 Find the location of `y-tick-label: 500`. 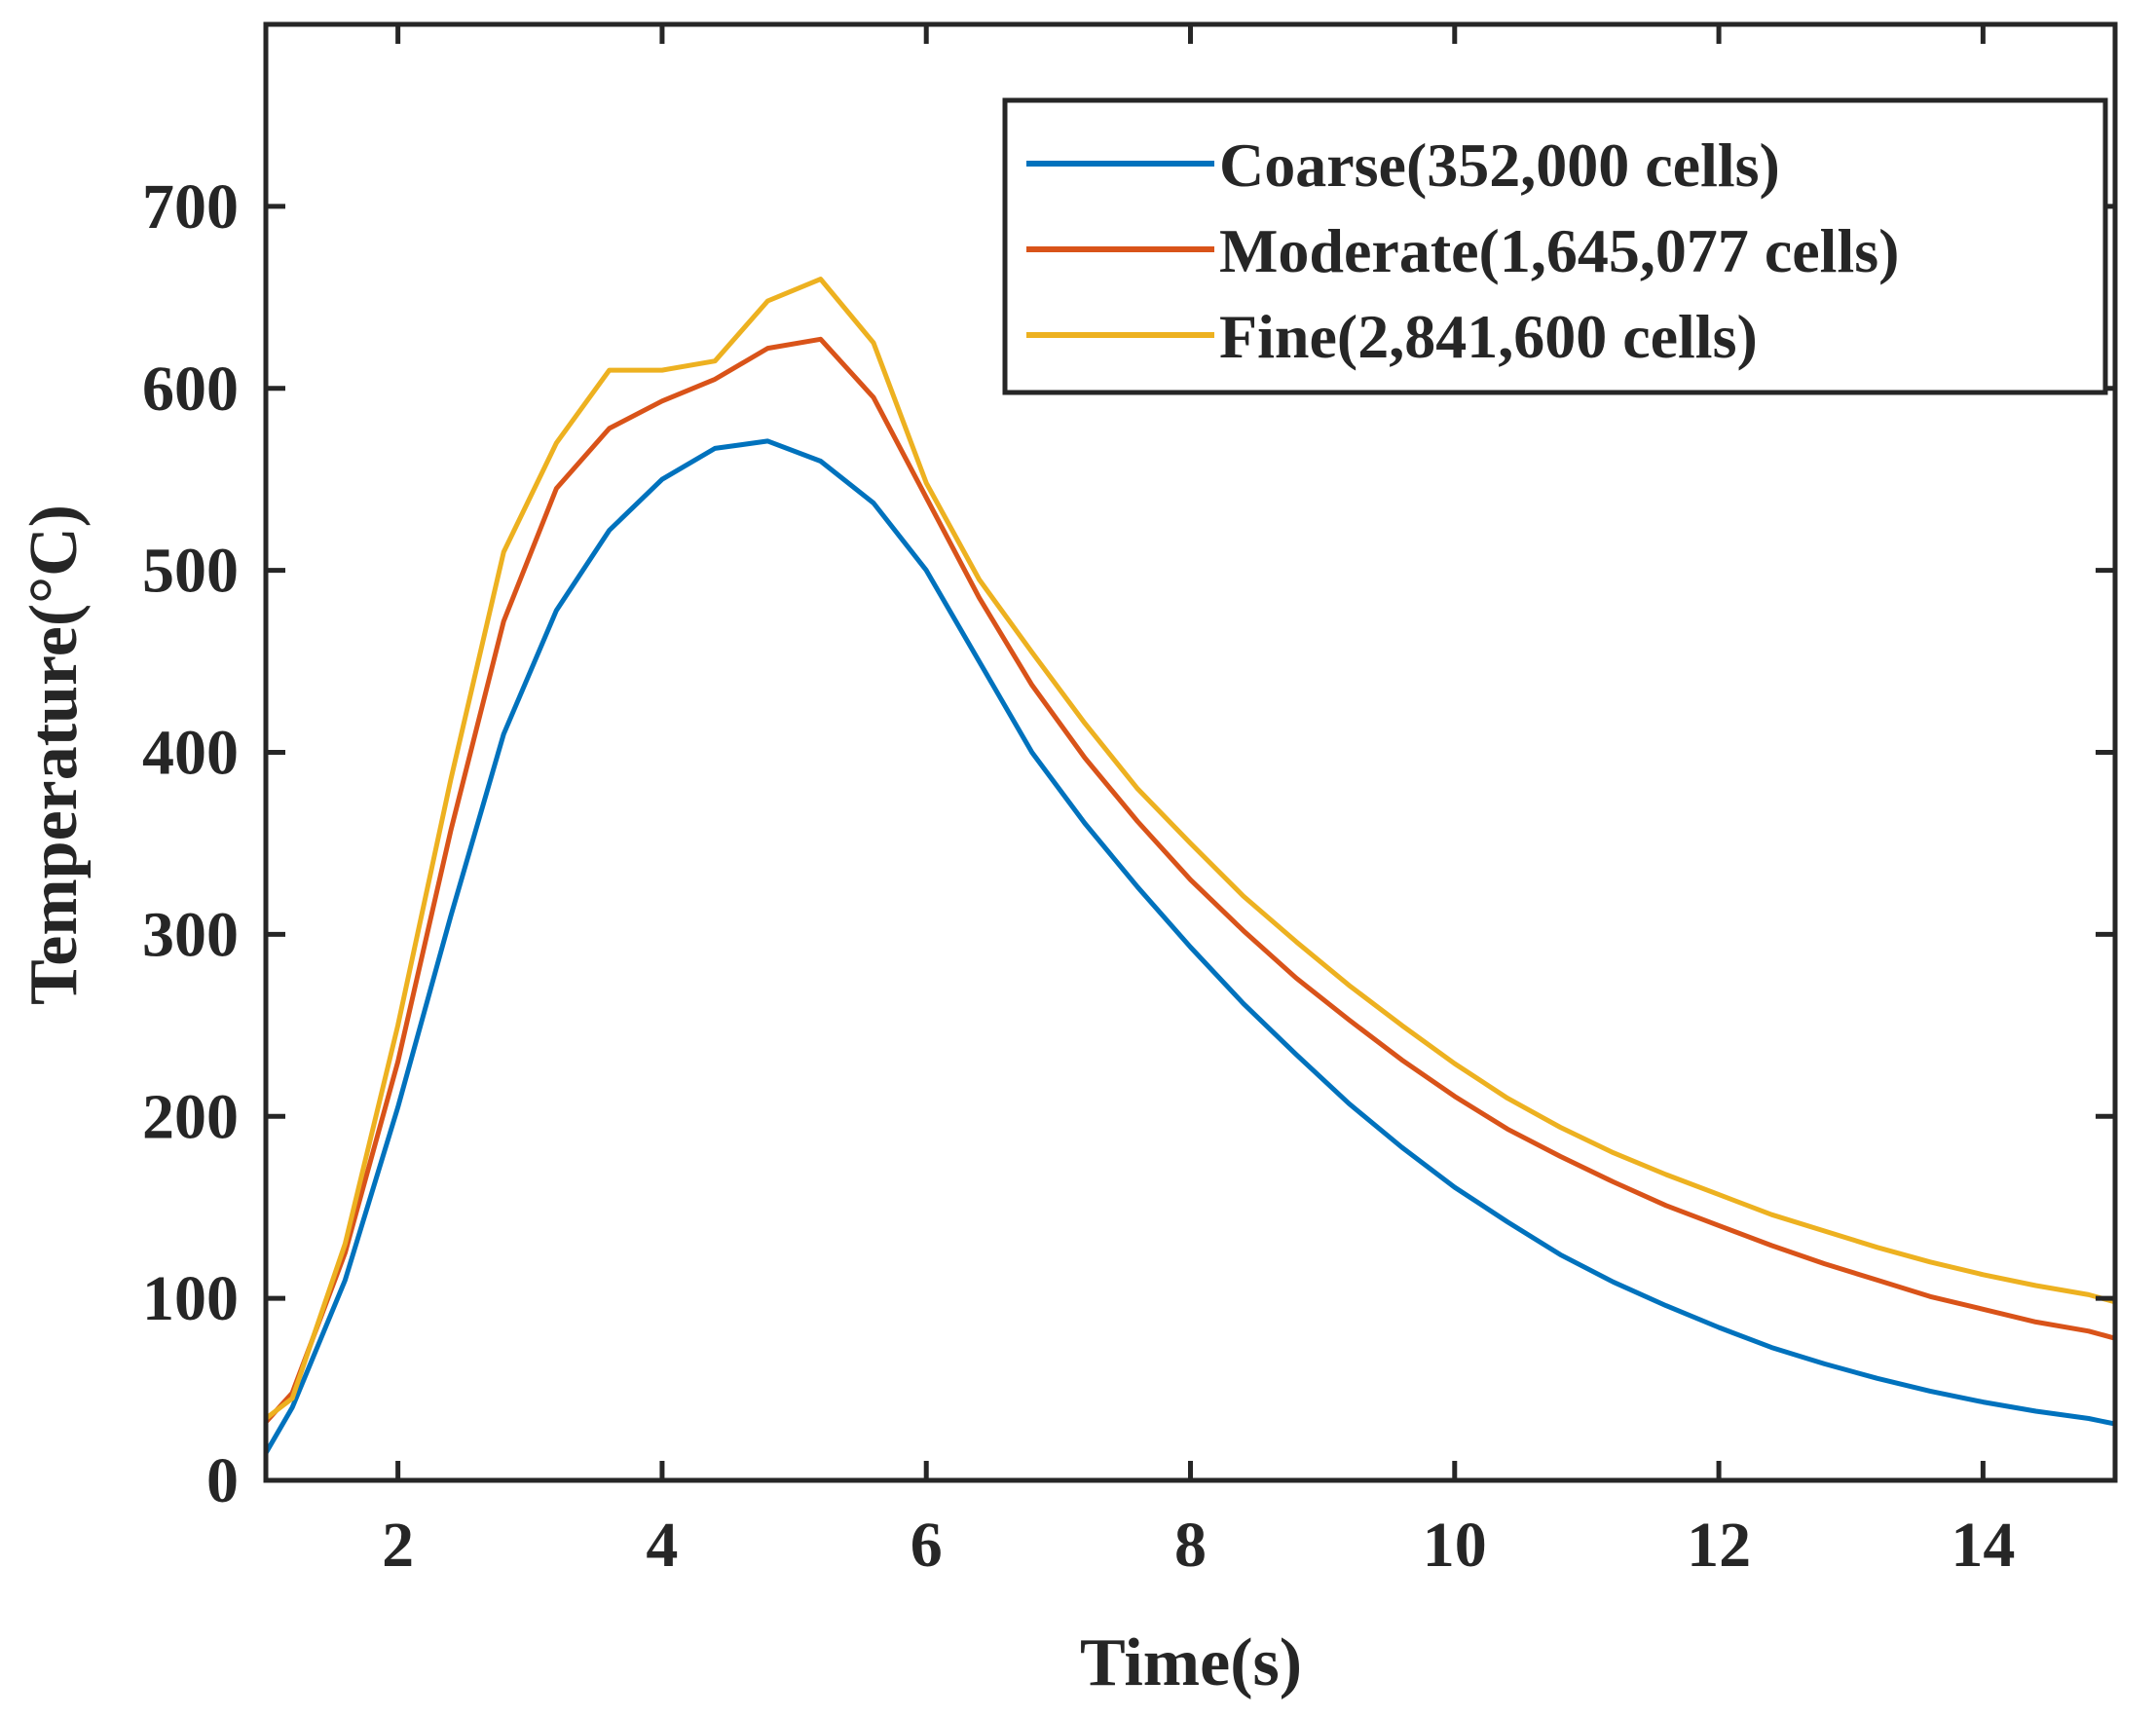

y-tick-label: 500 is located at coordinates (190, 571).